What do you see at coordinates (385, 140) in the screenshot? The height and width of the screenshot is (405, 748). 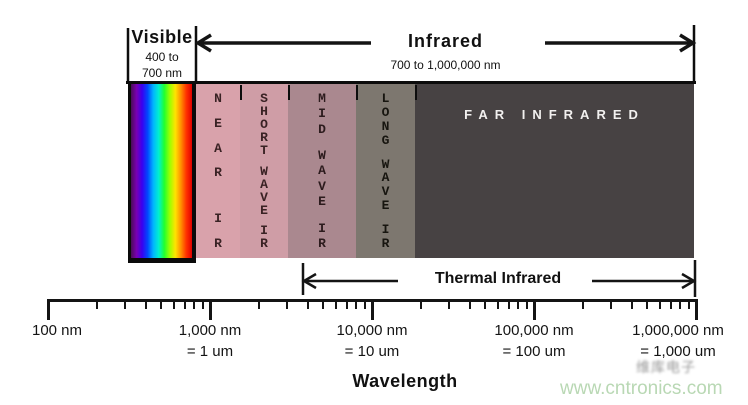 I see `band-letter: G` at bounding box center [385, 140].